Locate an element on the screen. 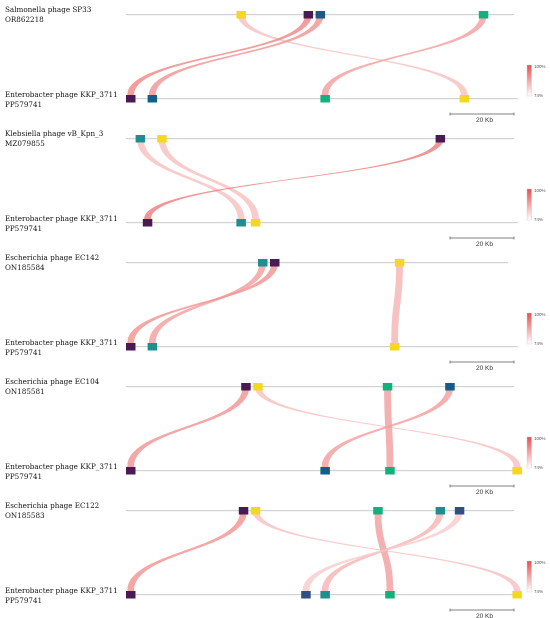  top-genome-name: Escherichia phage EC122 is located at coordinates (52, 505).